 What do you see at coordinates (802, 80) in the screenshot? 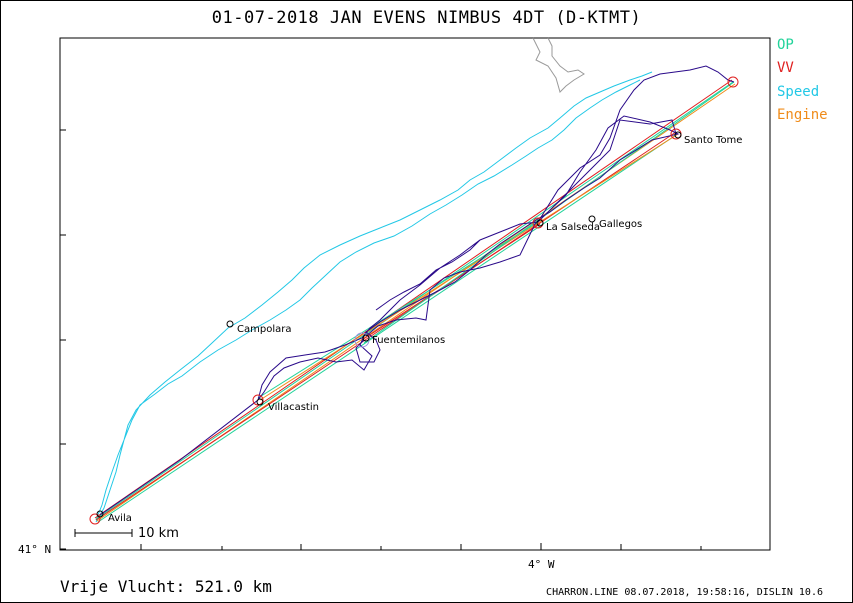
I see `legend: OP VV Speed Engine` at bounding box center [802, 80].